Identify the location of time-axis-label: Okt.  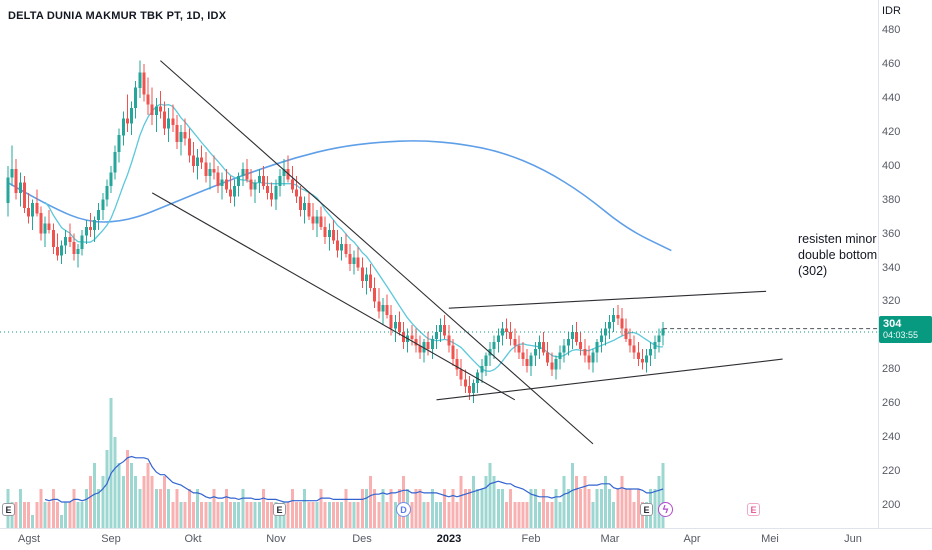
(193, 539).